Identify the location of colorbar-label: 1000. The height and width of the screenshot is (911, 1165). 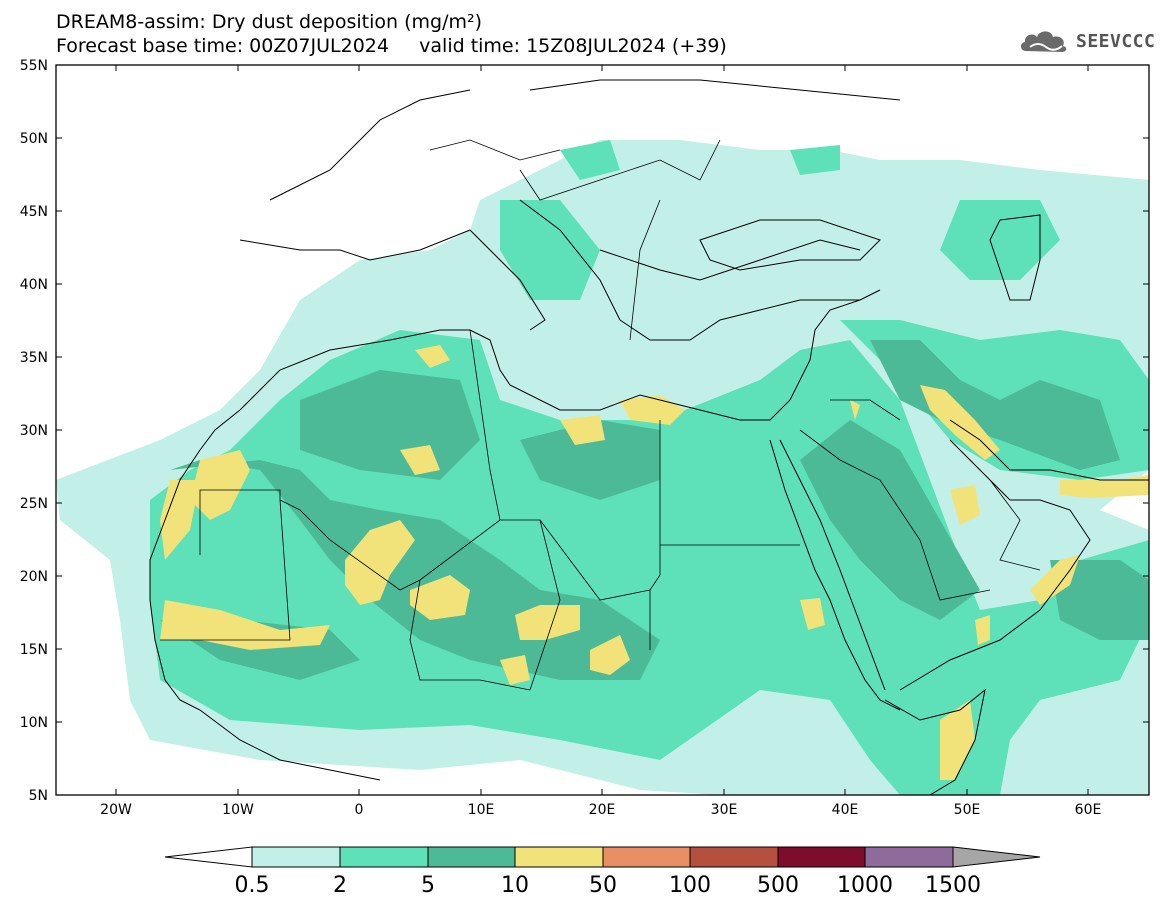
(865, 885).